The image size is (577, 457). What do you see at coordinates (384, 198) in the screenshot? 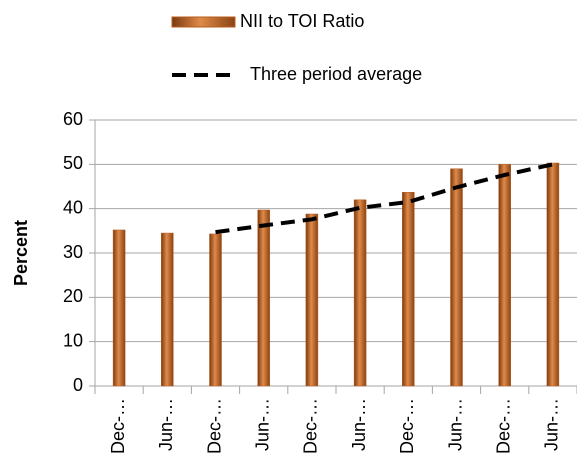
I see `average-line` at bounding box center [384, 198].